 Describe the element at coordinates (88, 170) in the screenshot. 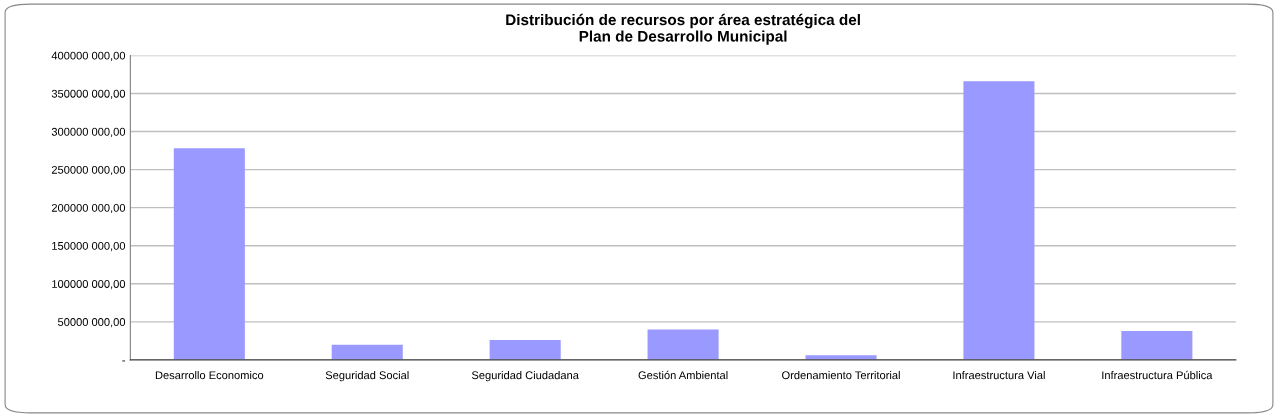

I see `y-tick-label: 250000 000,00` at that location.